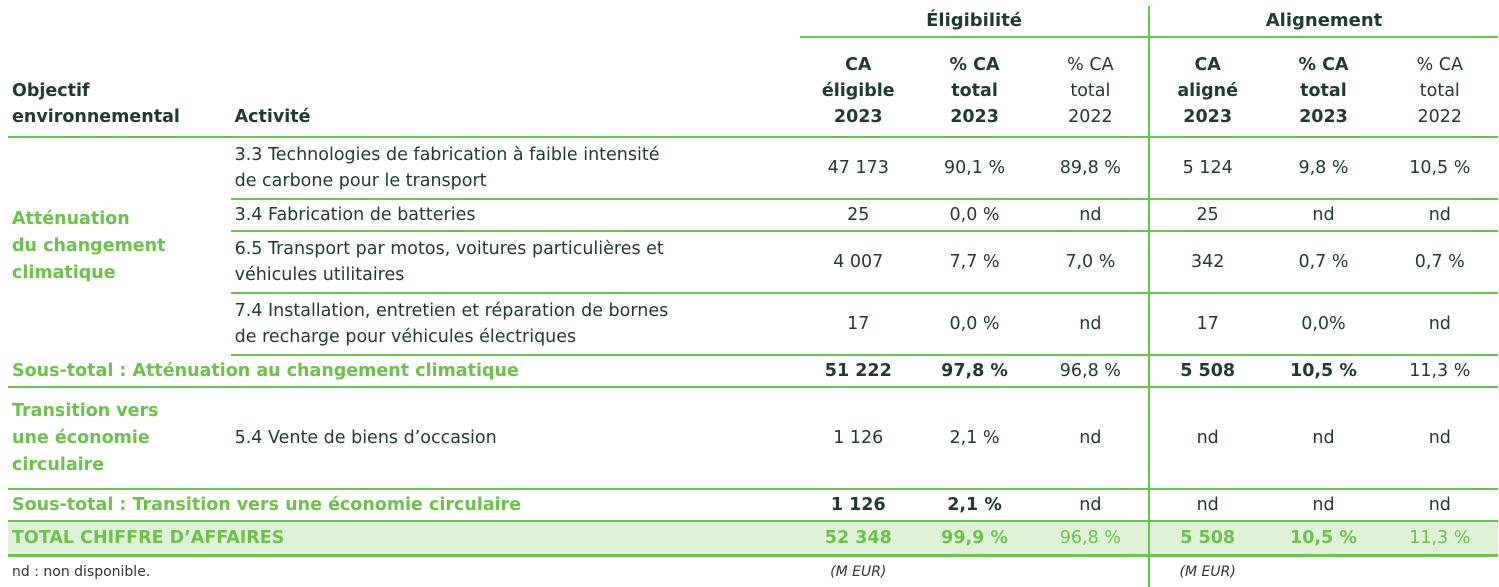  I want to click on value-cell: 89,8 %, so click(1091, 168).